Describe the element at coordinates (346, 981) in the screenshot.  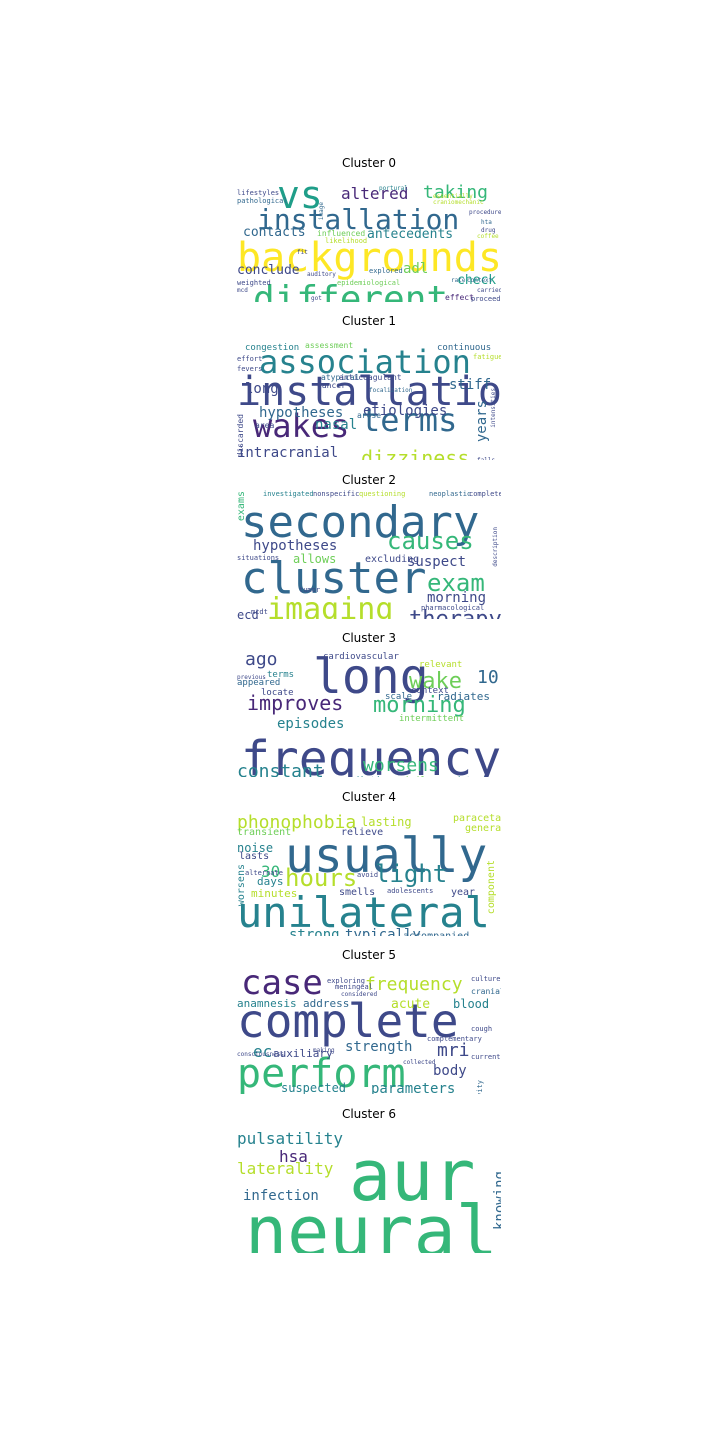
I see `cloud-word: exploring` at that location.